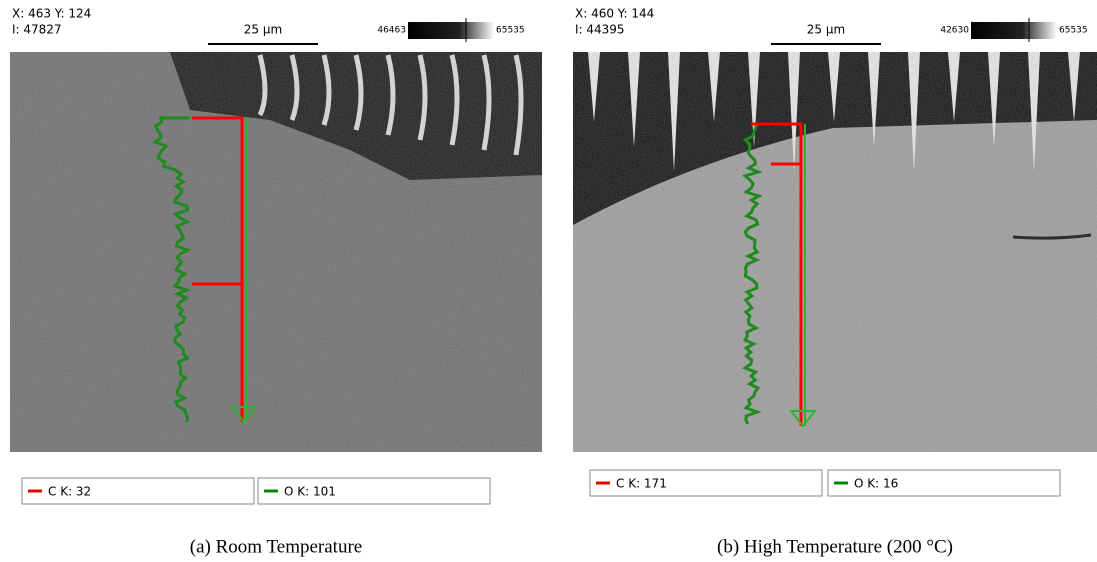 Image resolution: width=1097 pixels, height=562 pixels. What do you see at coordinates (69, 492) in the screenshot?
I see `legend-label: C K: 32` at bounding box center [69, 492].